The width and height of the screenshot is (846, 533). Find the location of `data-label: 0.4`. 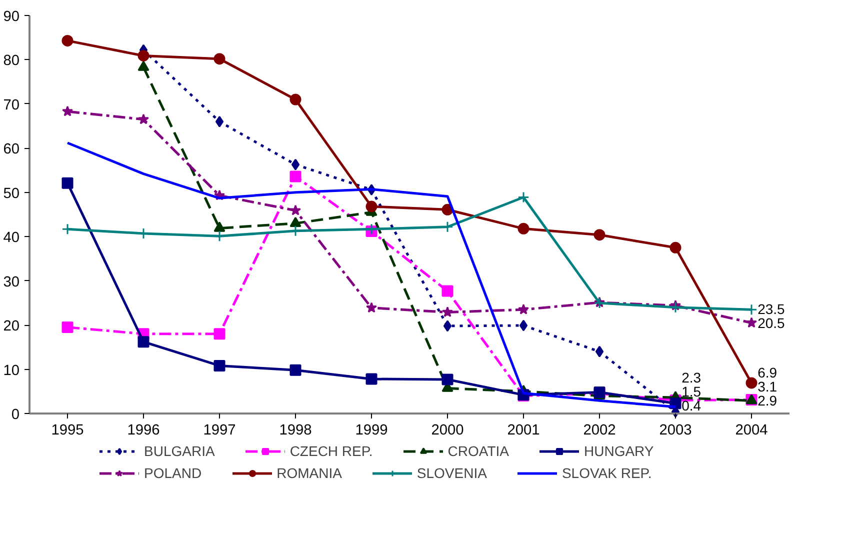

data-label: 0.4 is located at coordinates (692, 406).